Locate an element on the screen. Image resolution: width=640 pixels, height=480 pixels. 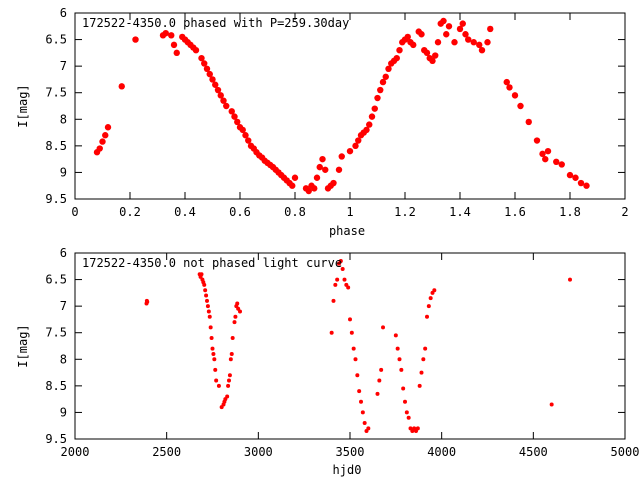
x-axis-label: hjd0 is located at coordinates (347, 470).